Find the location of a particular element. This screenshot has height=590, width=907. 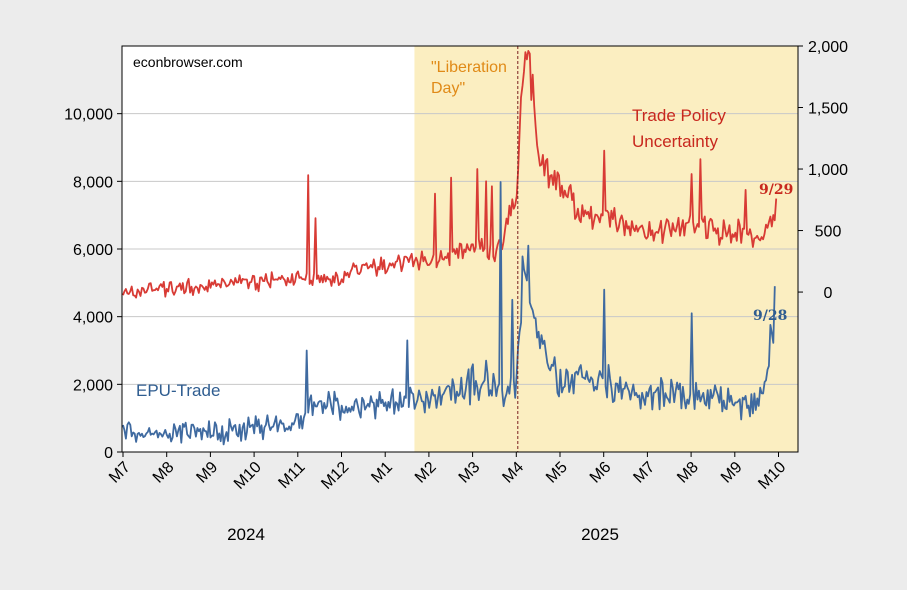

x-axis-tick-label: M5 is located at coordinates (557, 473).